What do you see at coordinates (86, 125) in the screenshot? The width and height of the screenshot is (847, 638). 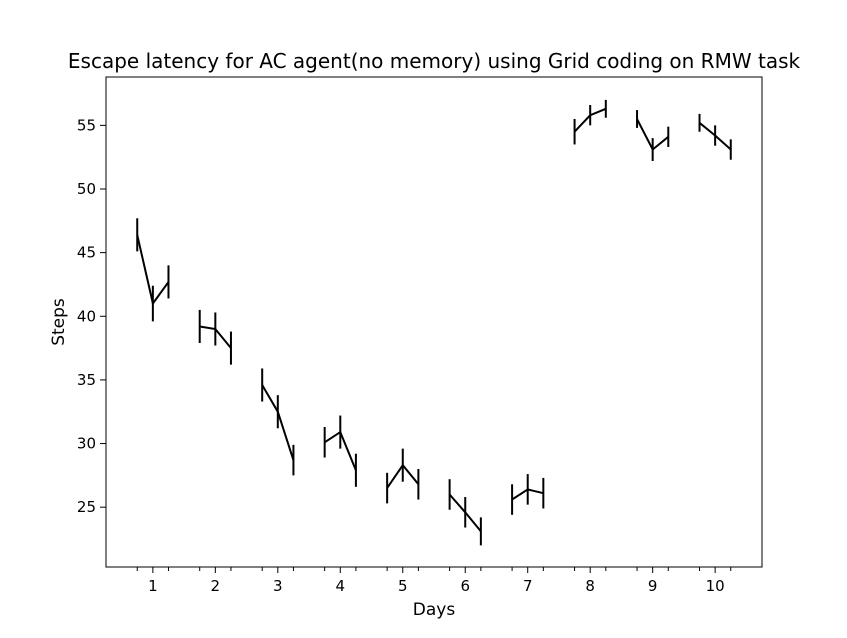 I see `y-tick-label: 55` at bounding box center [86, 125].